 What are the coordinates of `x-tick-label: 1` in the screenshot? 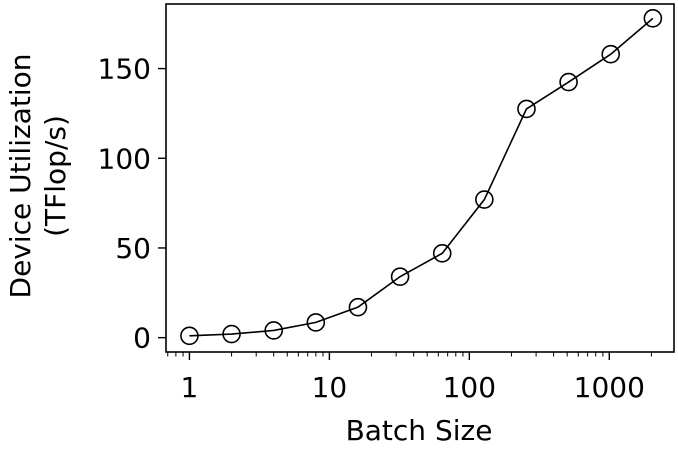 It's located at (190, 387).